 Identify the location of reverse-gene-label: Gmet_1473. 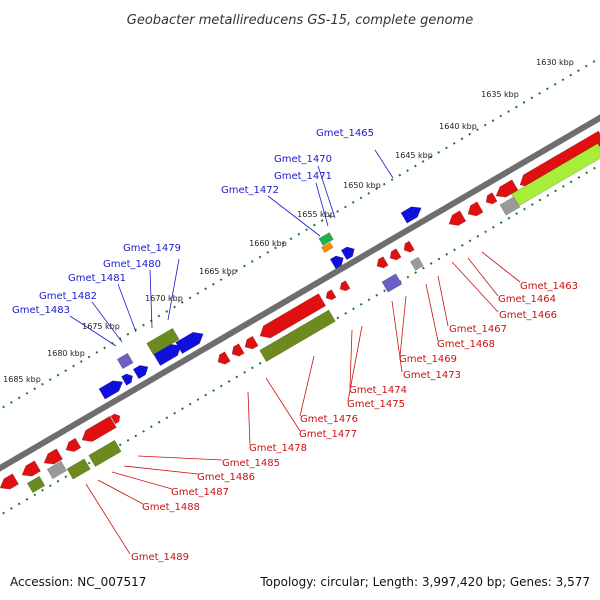
(432, 375).